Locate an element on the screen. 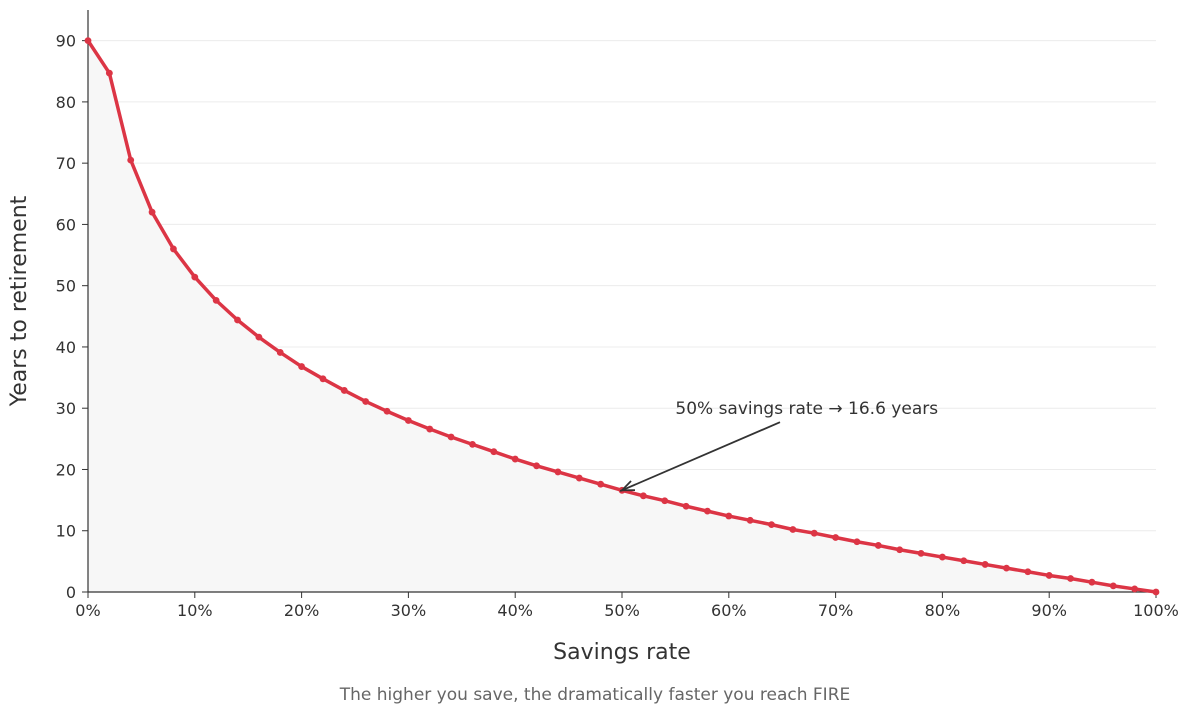 The width and height of the screenshot is (1189, 714). annotation-arrow is located at coordinates (700, 456).